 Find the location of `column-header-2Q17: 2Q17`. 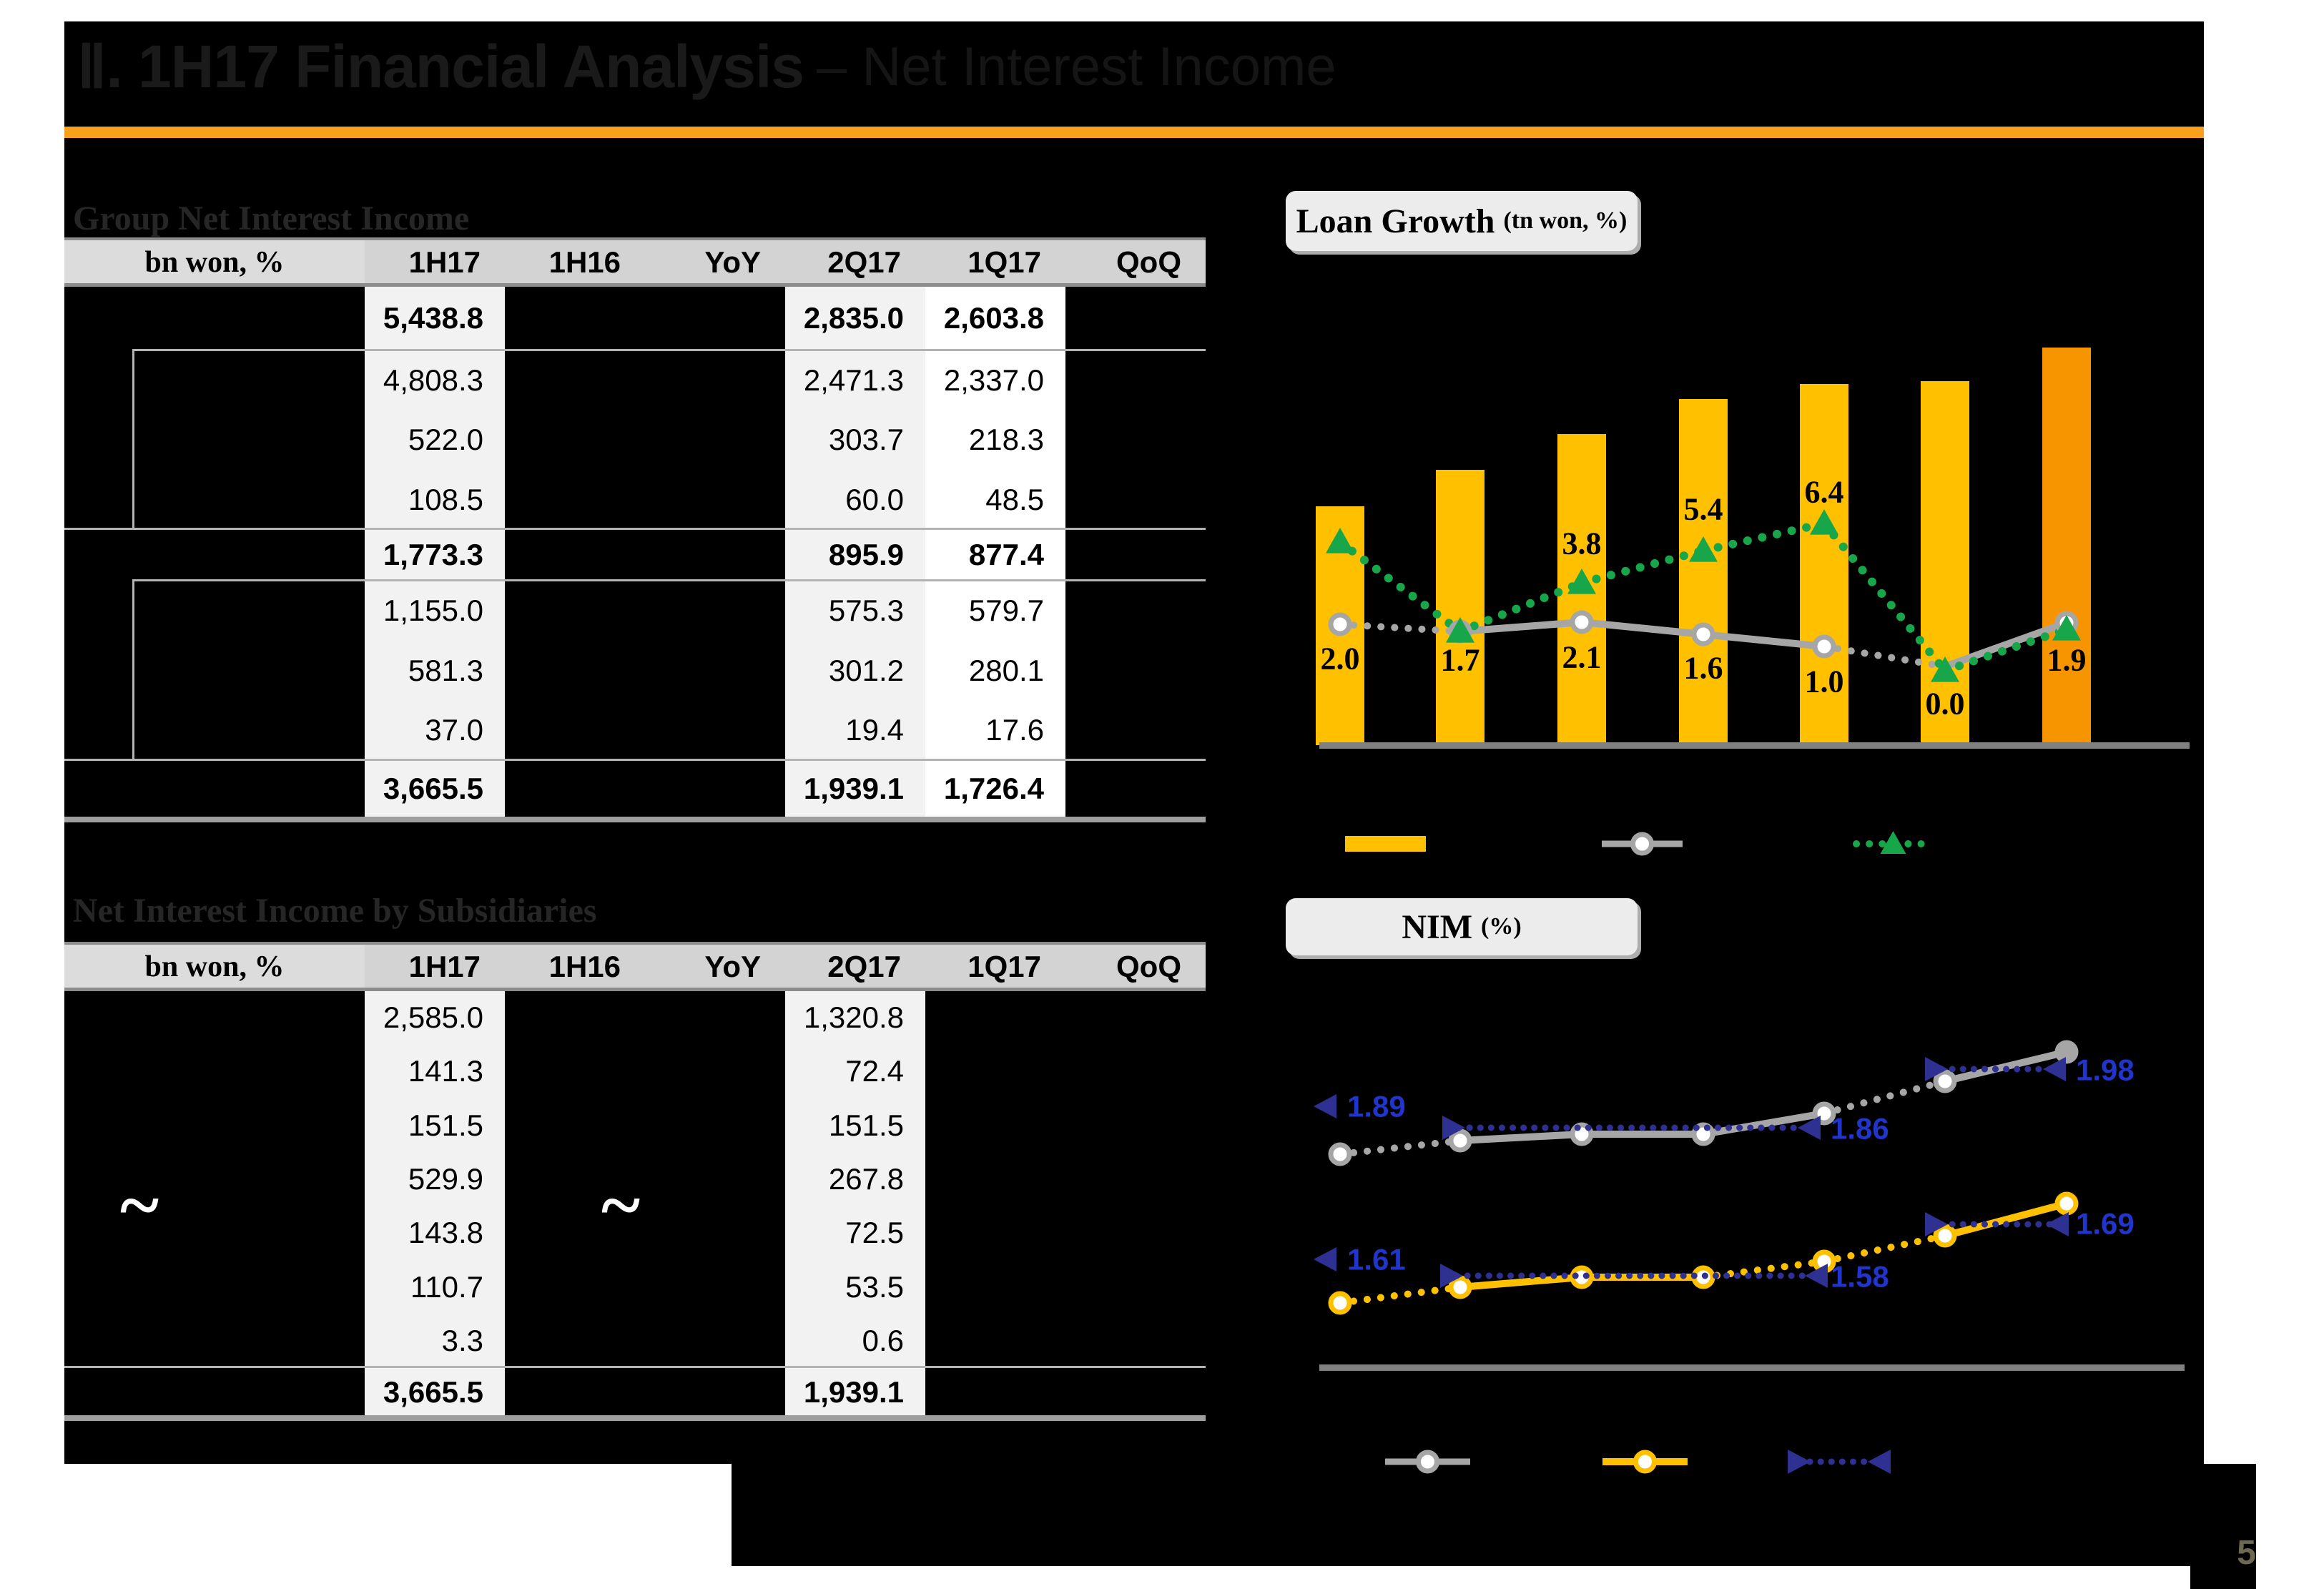

column-header-2Q17: 2Q17 is located at coordinates (855, 262).